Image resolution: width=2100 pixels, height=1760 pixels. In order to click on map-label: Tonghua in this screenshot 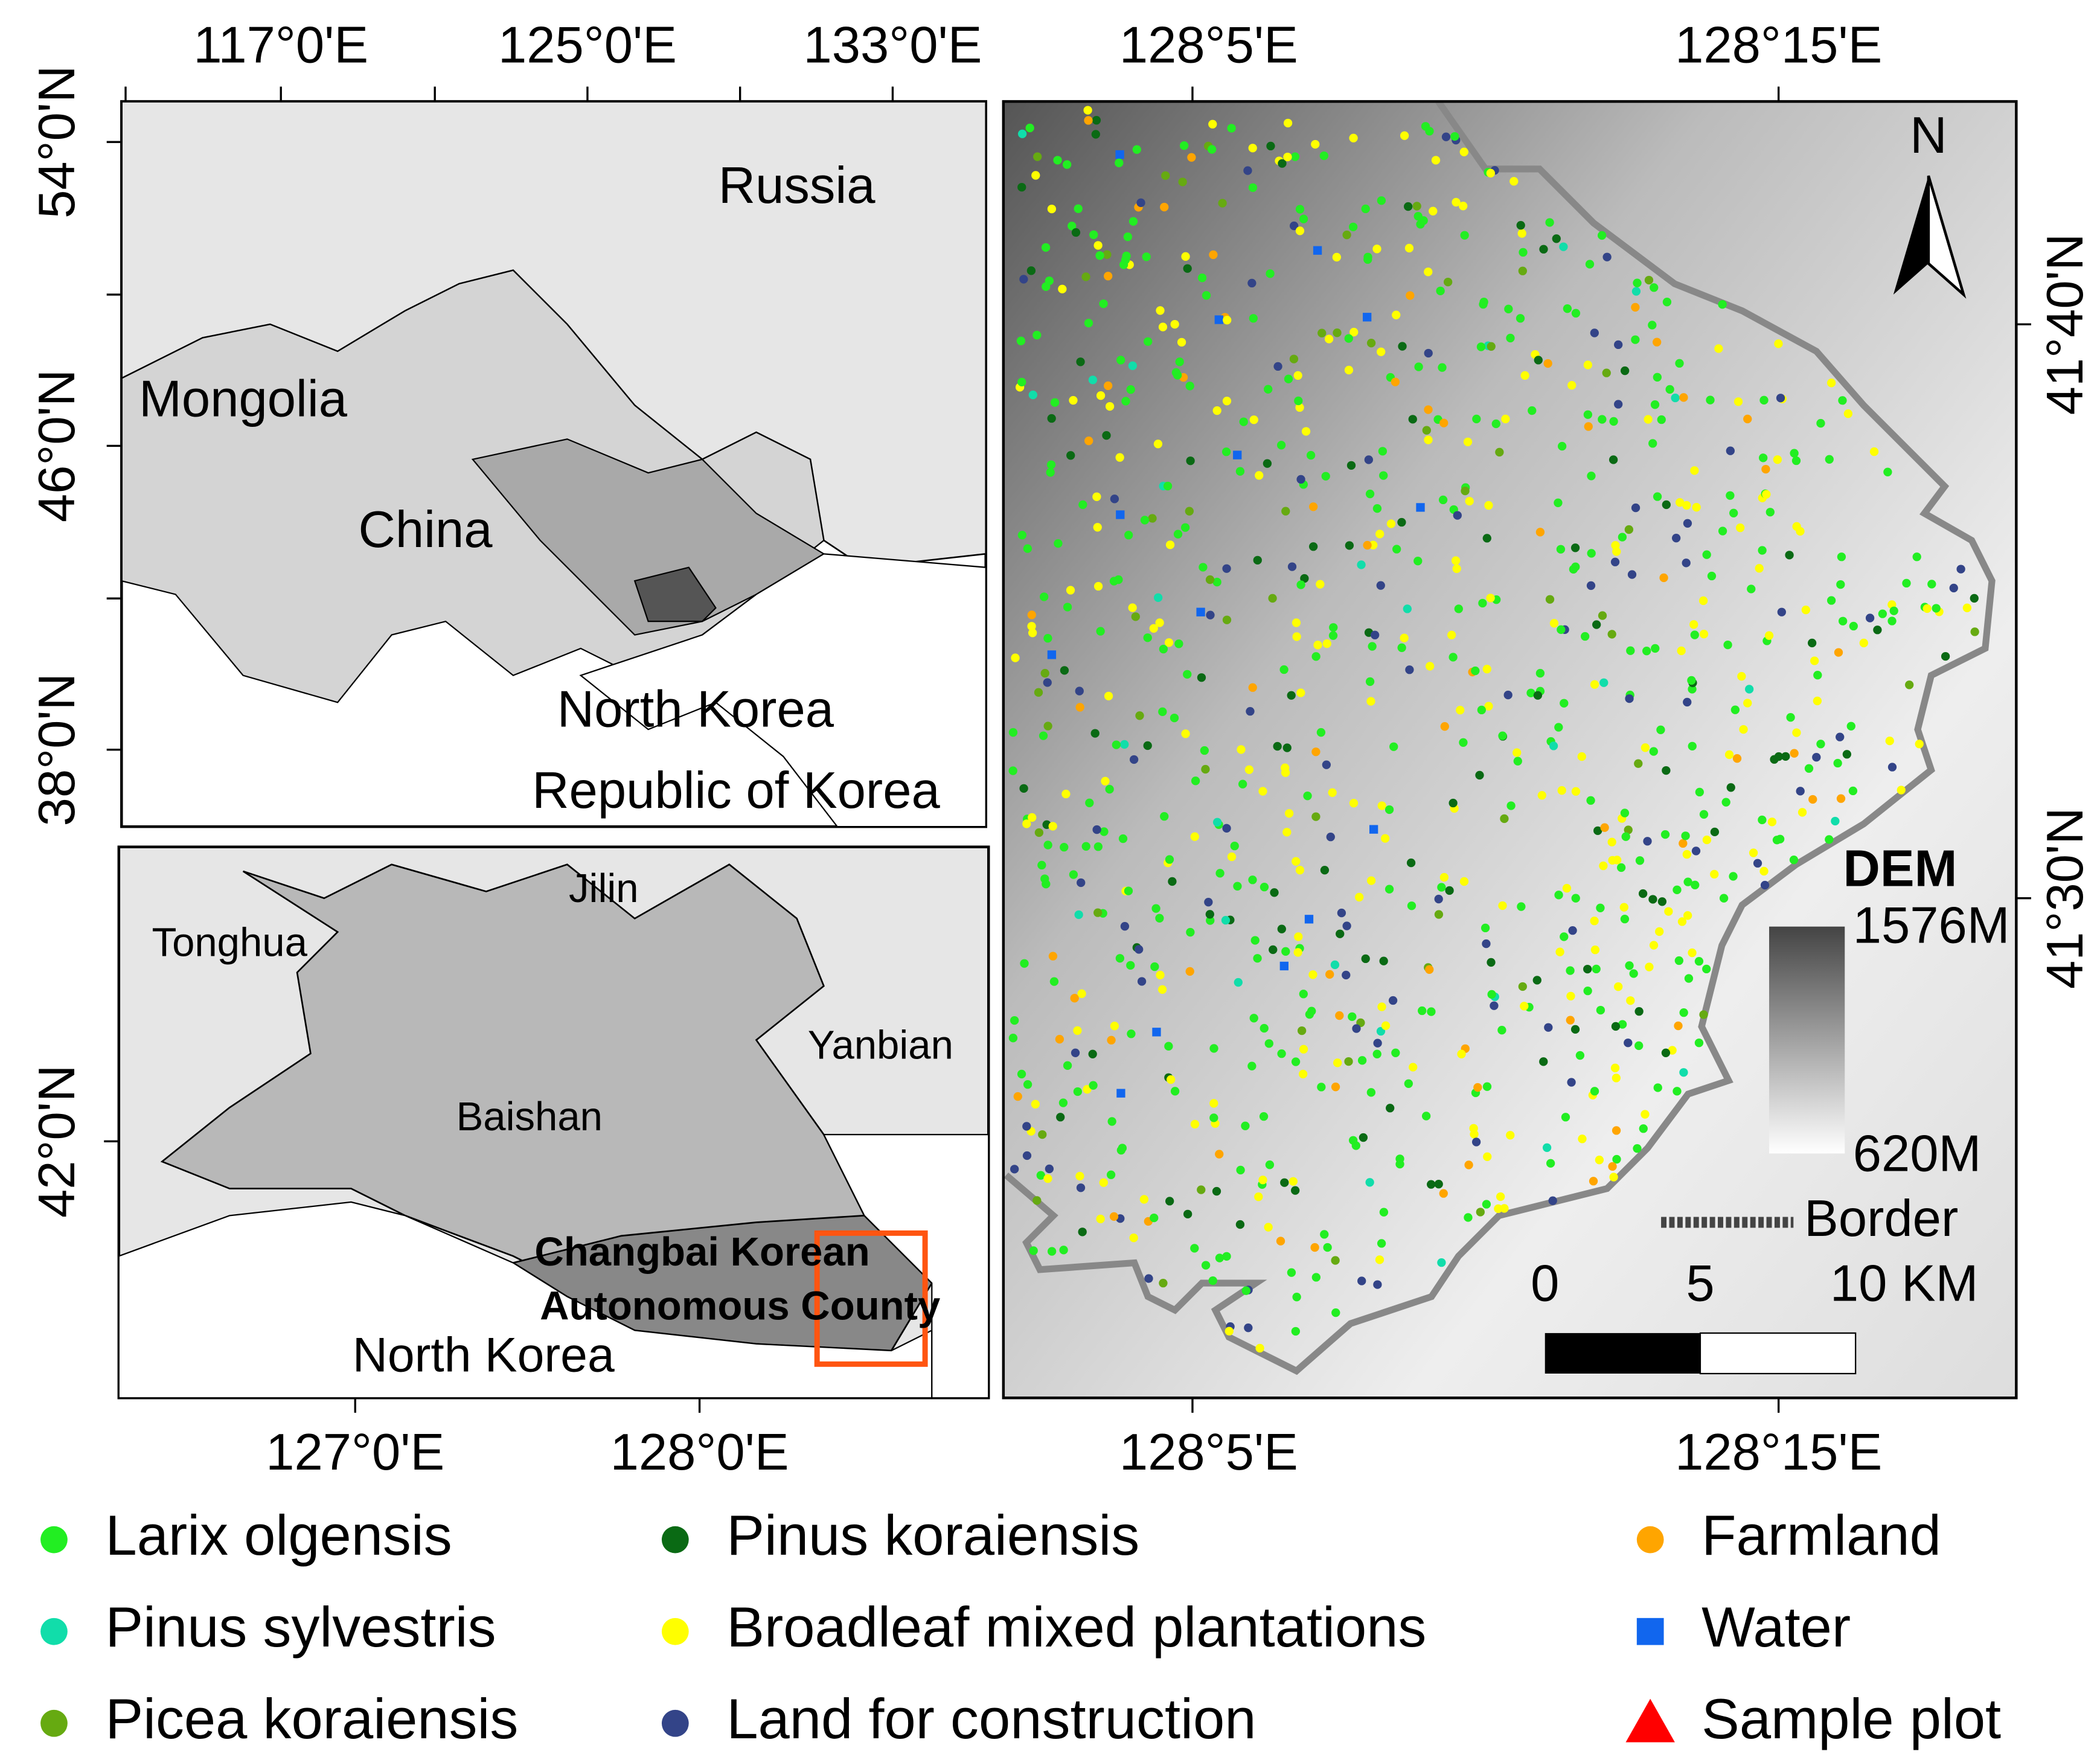, I will do `click(230, 942)`.